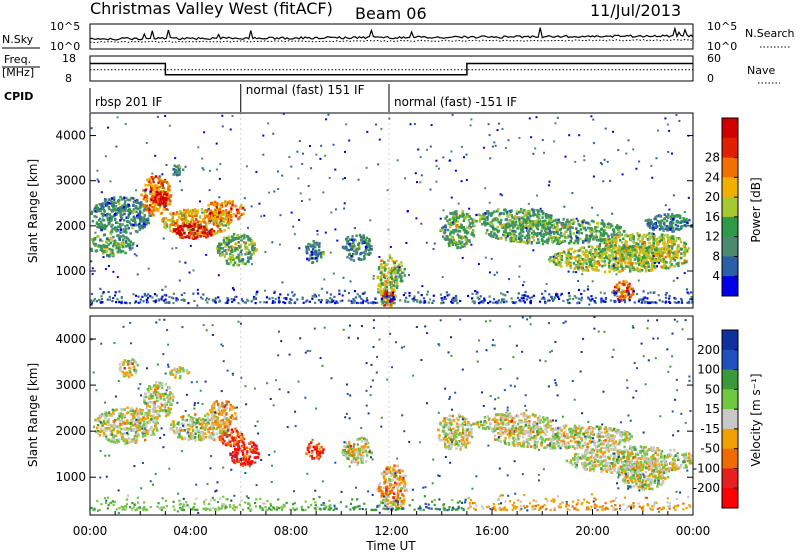 Image resolution: width=800 pixels, height=554 pixels. What do you see at coordinates (712, 217) in the screenshot?
I see `colorbar-tick-label: 16` at bounding box center [712, 217].